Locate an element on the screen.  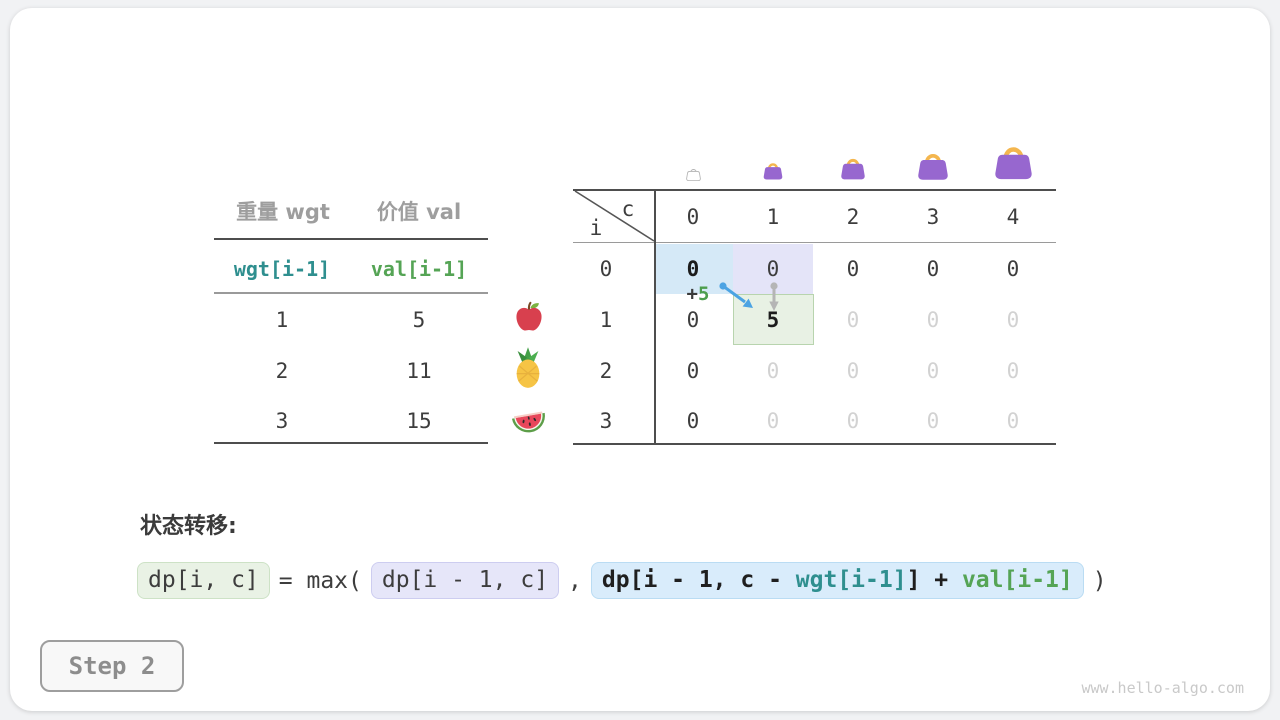
dp-col-header: 1 is located at coordinates (773, 217).